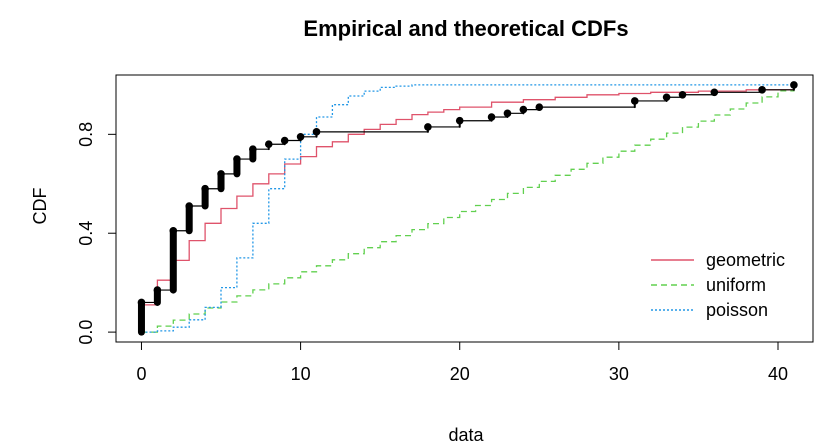 Image resolution: width=814 pixels, height=448 pixels. I want to click on y-axis: 0.0 0.4 0.8, so click(96, 233).